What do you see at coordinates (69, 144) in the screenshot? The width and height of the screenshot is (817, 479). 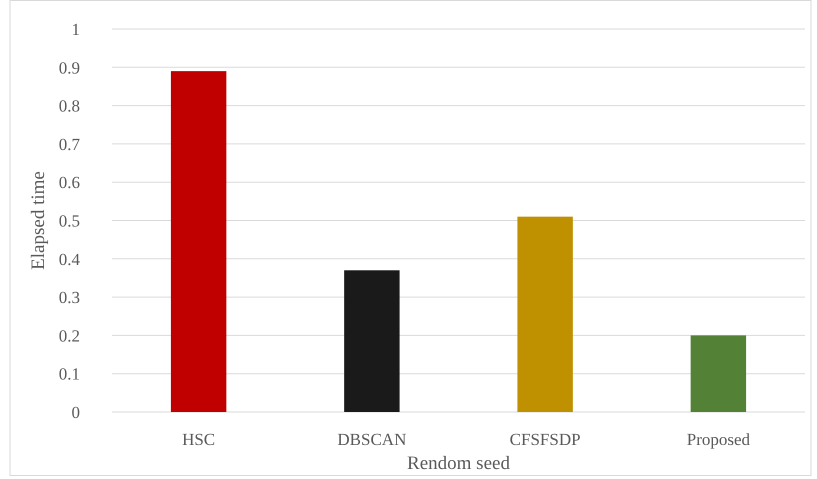 I see `y-tick-label: 0.7` at bounding box center [69, 144].